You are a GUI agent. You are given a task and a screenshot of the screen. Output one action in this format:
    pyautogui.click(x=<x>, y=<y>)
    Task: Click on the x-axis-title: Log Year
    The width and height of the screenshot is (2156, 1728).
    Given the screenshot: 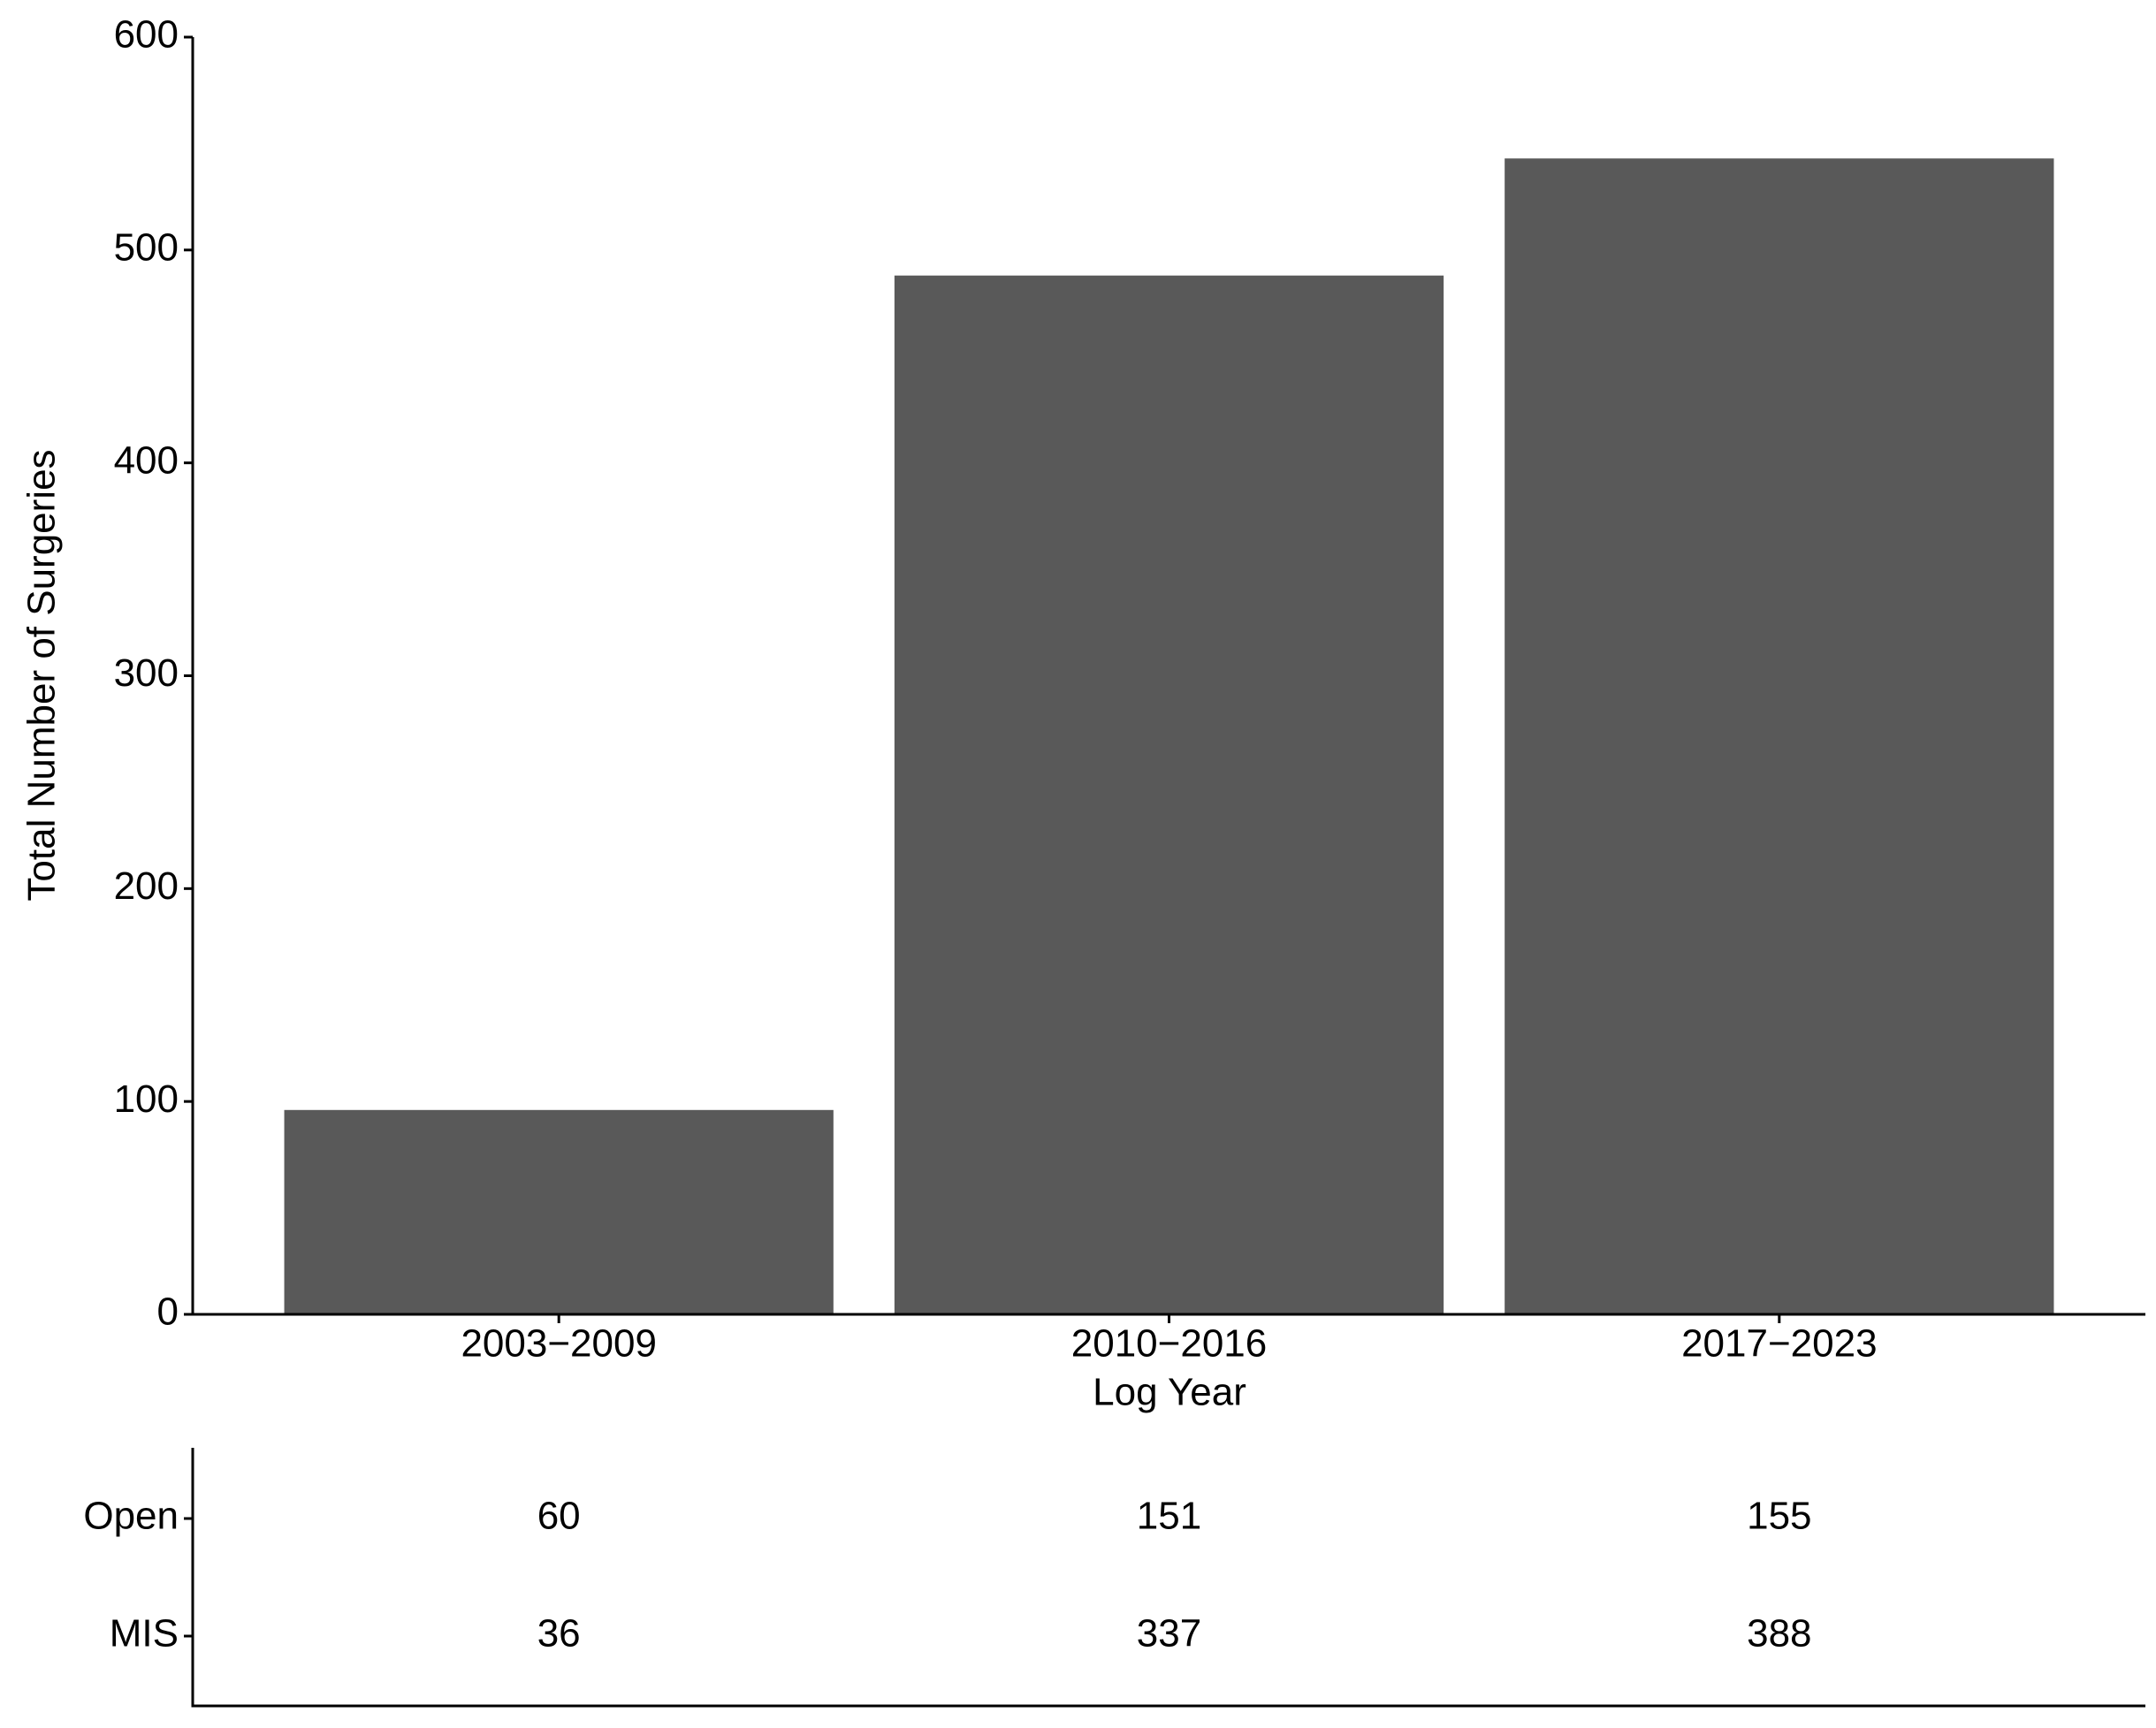 What is the action you would take?
    pyautogui.click(x=1169, y=1392)
    